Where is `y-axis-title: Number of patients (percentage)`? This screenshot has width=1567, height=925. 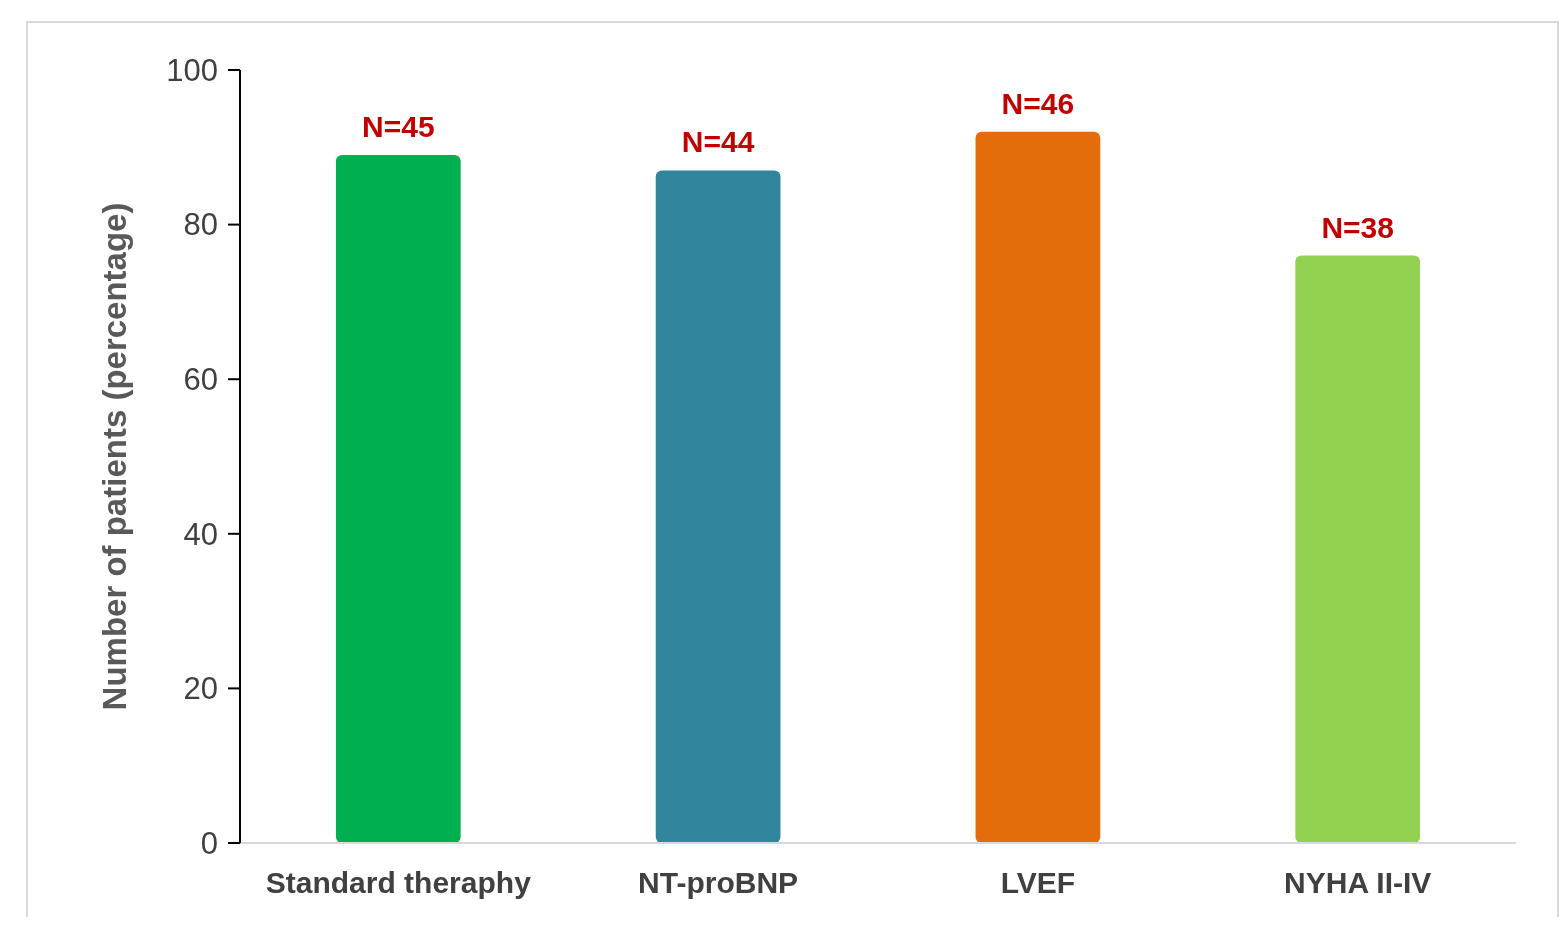 y-axis-title: Number of patients (percentage) is located at coordinates (114, 456).